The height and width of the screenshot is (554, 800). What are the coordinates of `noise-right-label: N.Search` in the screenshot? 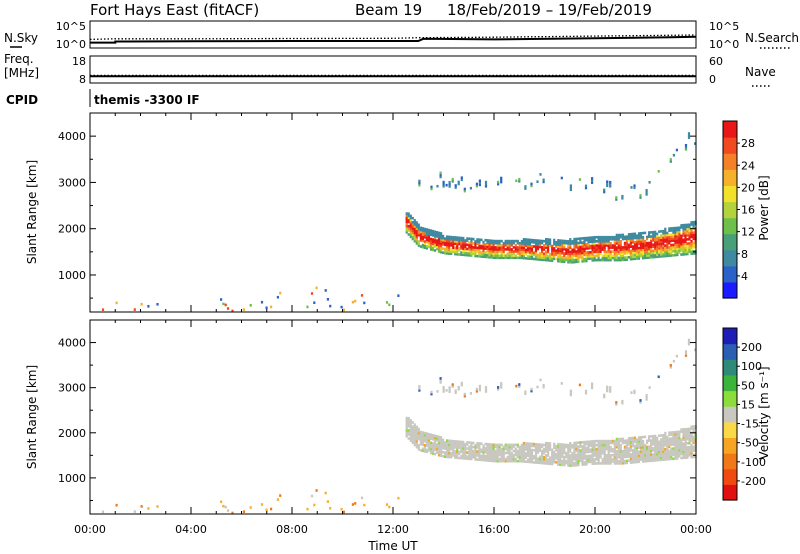 It's located at (772, 38).